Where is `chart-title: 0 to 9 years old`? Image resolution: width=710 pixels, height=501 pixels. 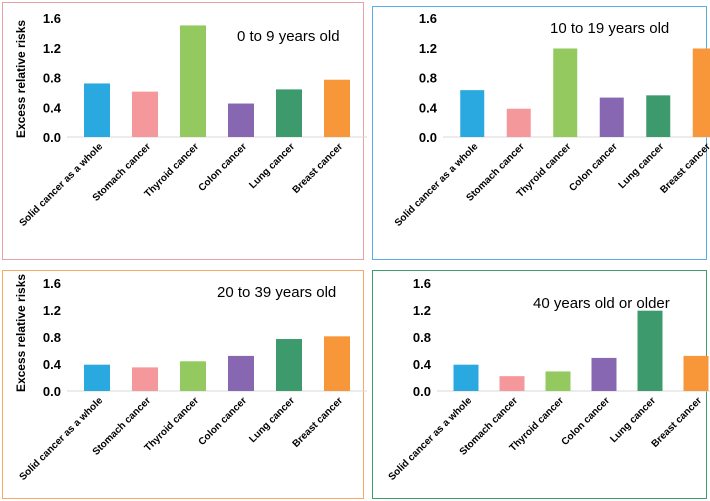 chart-title: 0 to 9 years old is located at coordinates (288, 36).